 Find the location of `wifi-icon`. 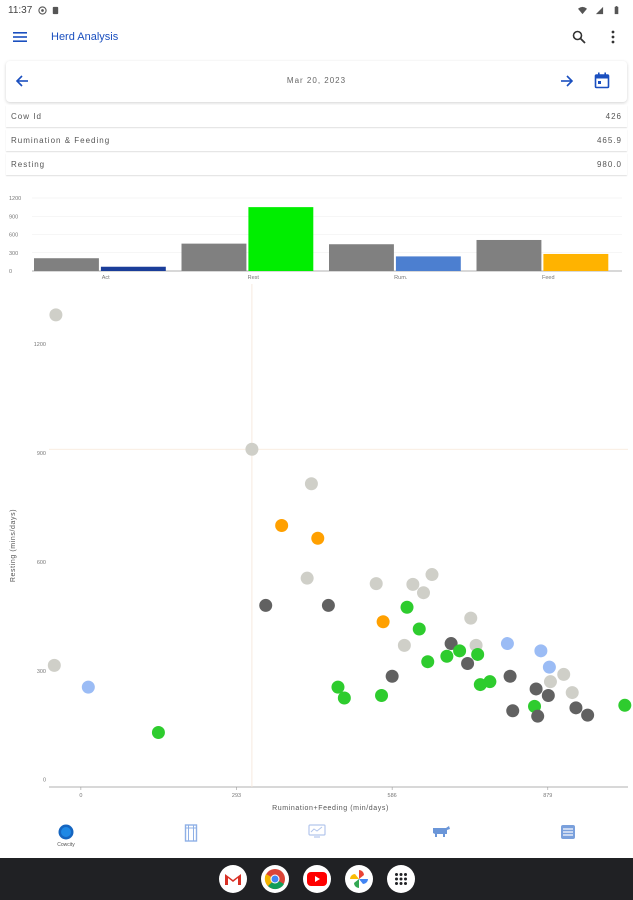

wifi-icon is located at coordinates (582, 10).